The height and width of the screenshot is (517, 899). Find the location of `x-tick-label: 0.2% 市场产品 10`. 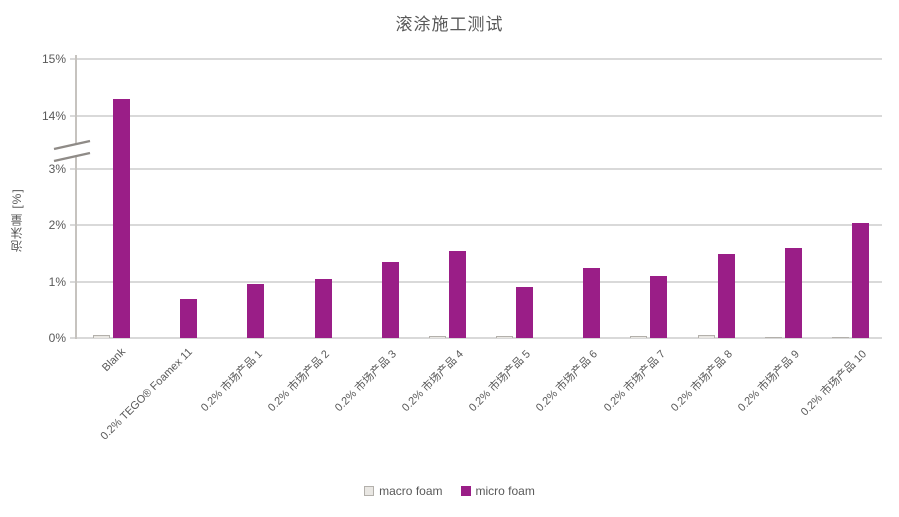

x-tick-label: 0.2% 市场产品 10 is located at coordinates (834, 383).